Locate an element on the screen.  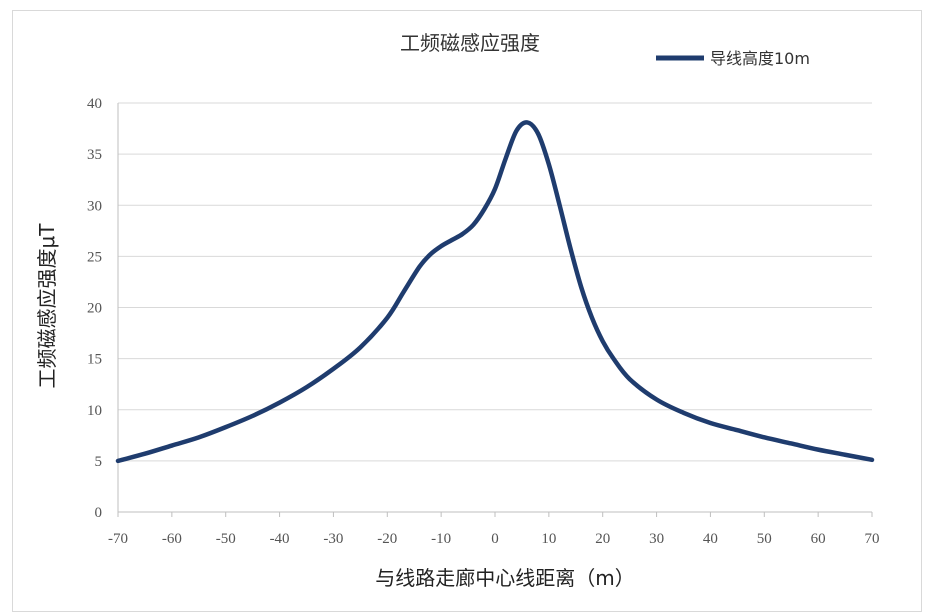
x-tick-label: 0 is located at coordinates (495, 539).